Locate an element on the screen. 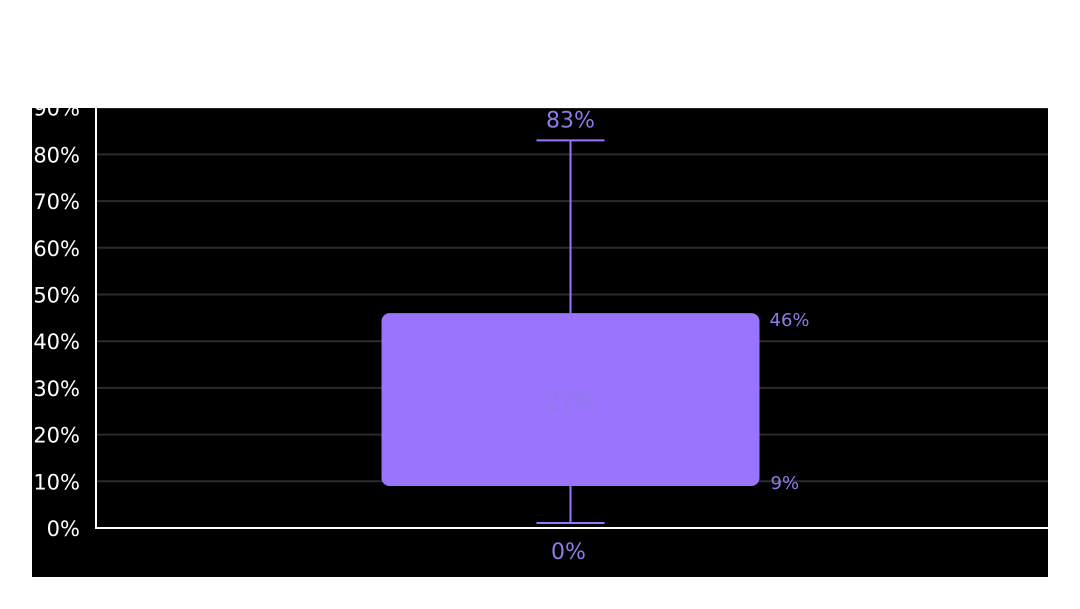  y-tick-label: 70% is located at coordinates (56, 202).